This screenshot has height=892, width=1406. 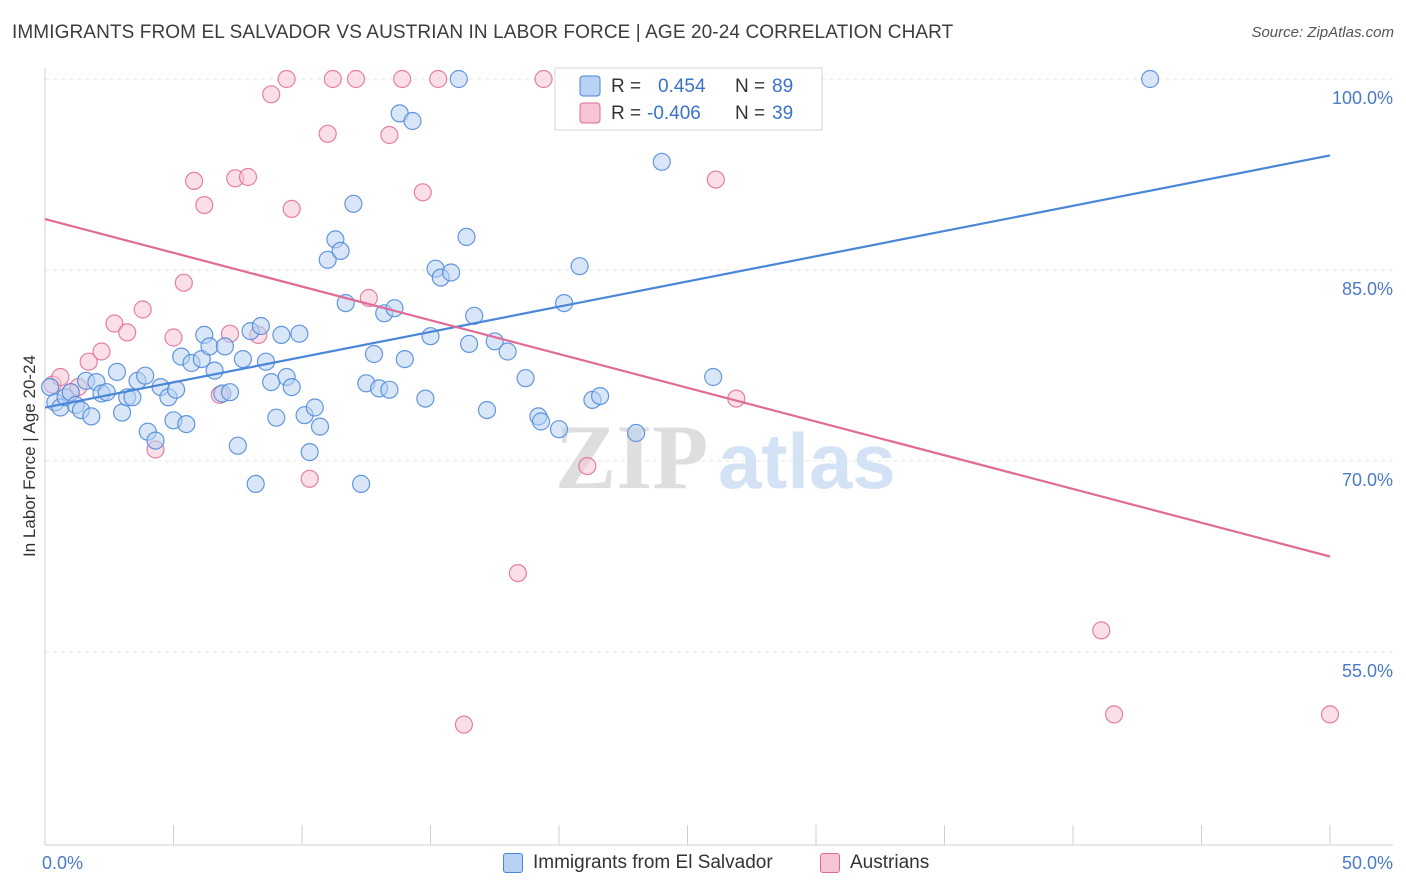 I want to click on legend-r-value-1: 0.454, so click(x=682, y=86).